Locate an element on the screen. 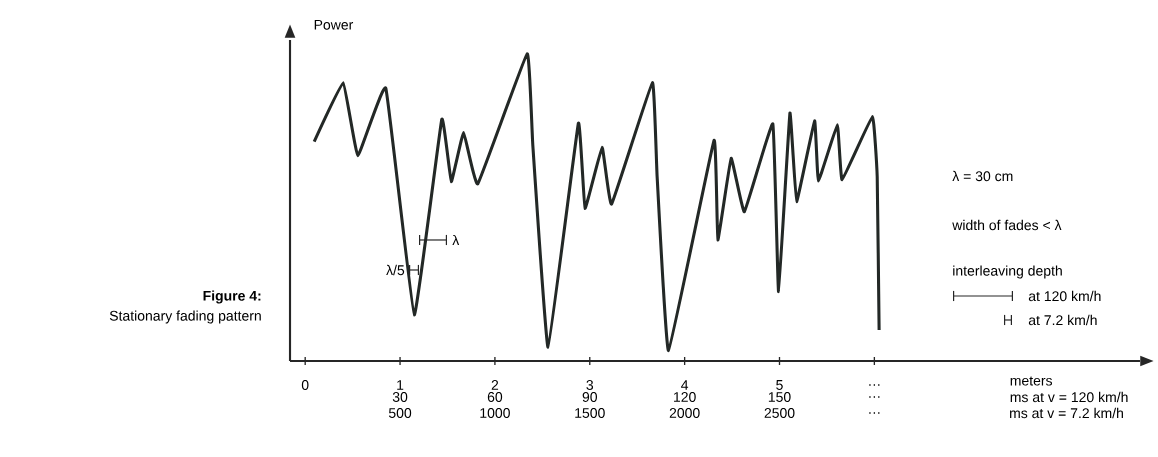 The height and width of the screenshot is (457, 1158). text: ms at v = 7.2 km/h is located at coordinates (1066, 413).